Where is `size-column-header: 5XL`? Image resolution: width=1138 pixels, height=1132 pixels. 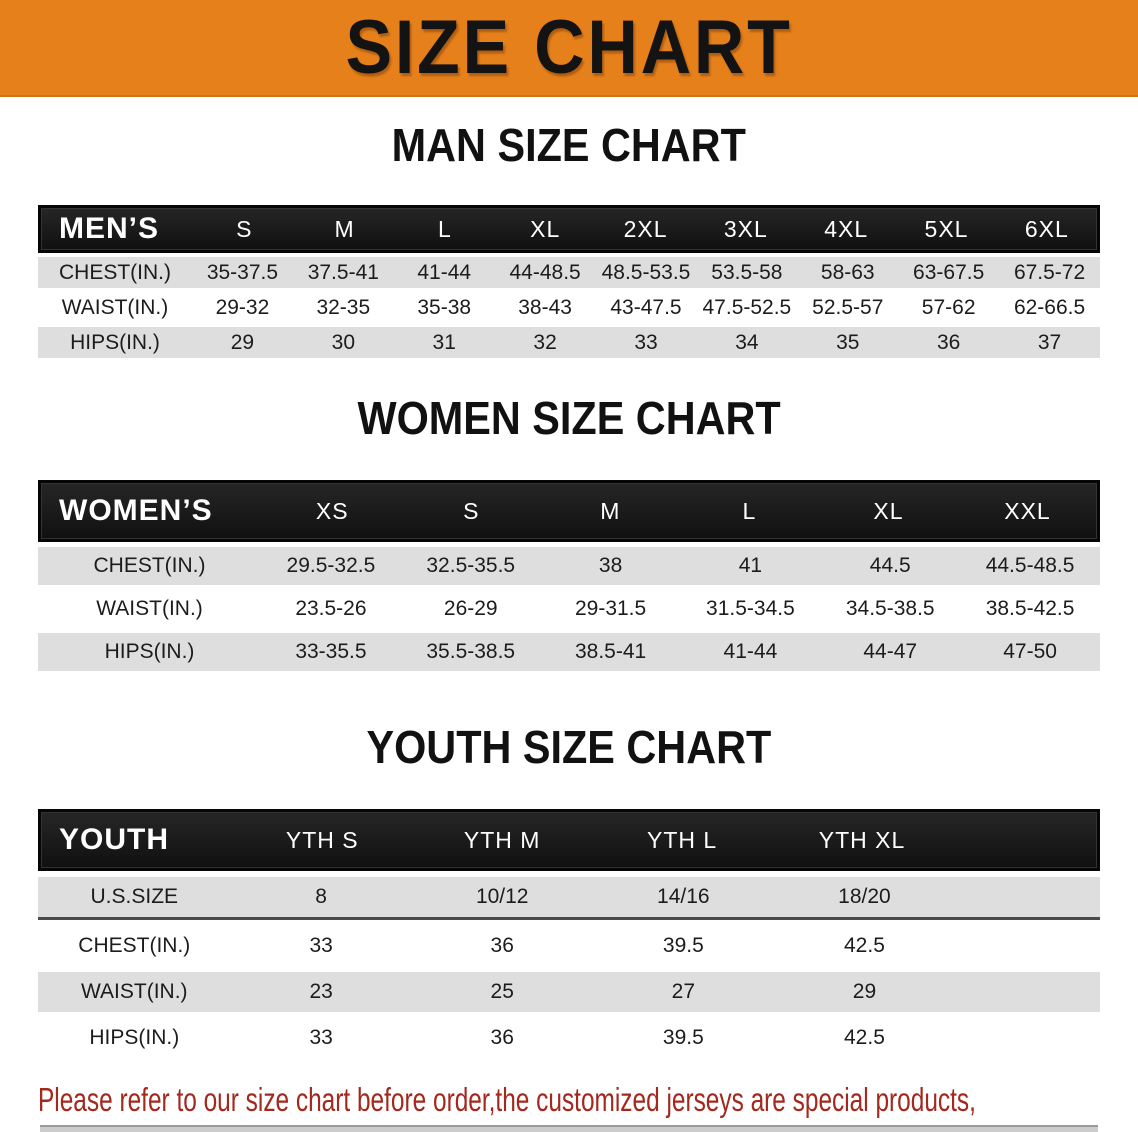
size-column-header: 5XL is located at coordinates (946, 228).